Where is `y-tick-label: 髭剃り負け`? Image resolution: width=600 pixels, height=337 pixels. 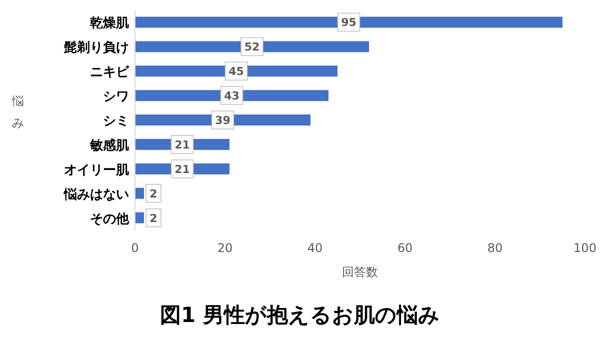
y-tick-label: 髭剃り負け is located at coordinates (96, 48).